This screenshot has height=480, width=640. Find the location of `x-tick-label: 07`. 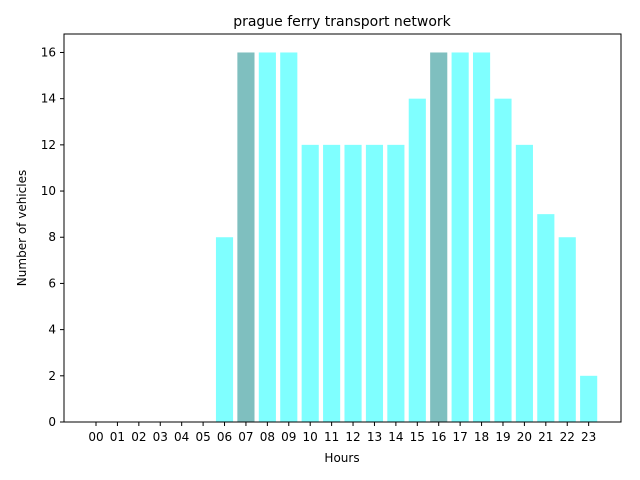

x-tick-label: 07 is located at coordinates (245, 437).